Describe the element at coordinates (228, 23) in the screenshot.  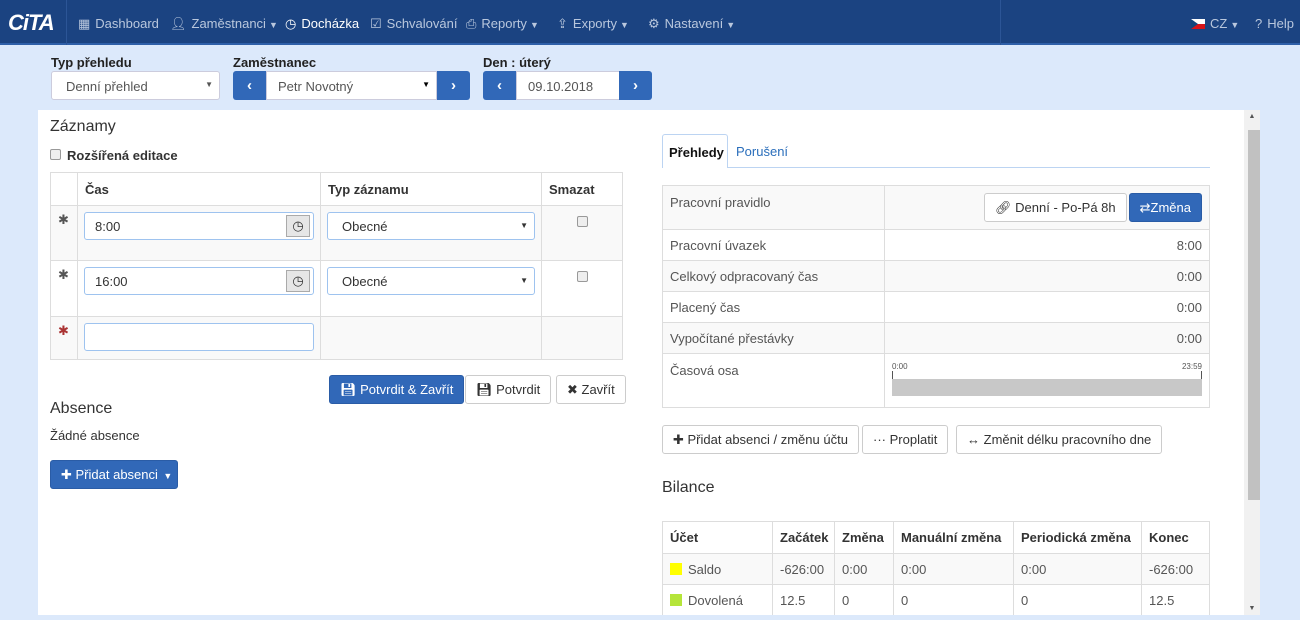
I see `nav-label: Zaměstnanci` at that location.